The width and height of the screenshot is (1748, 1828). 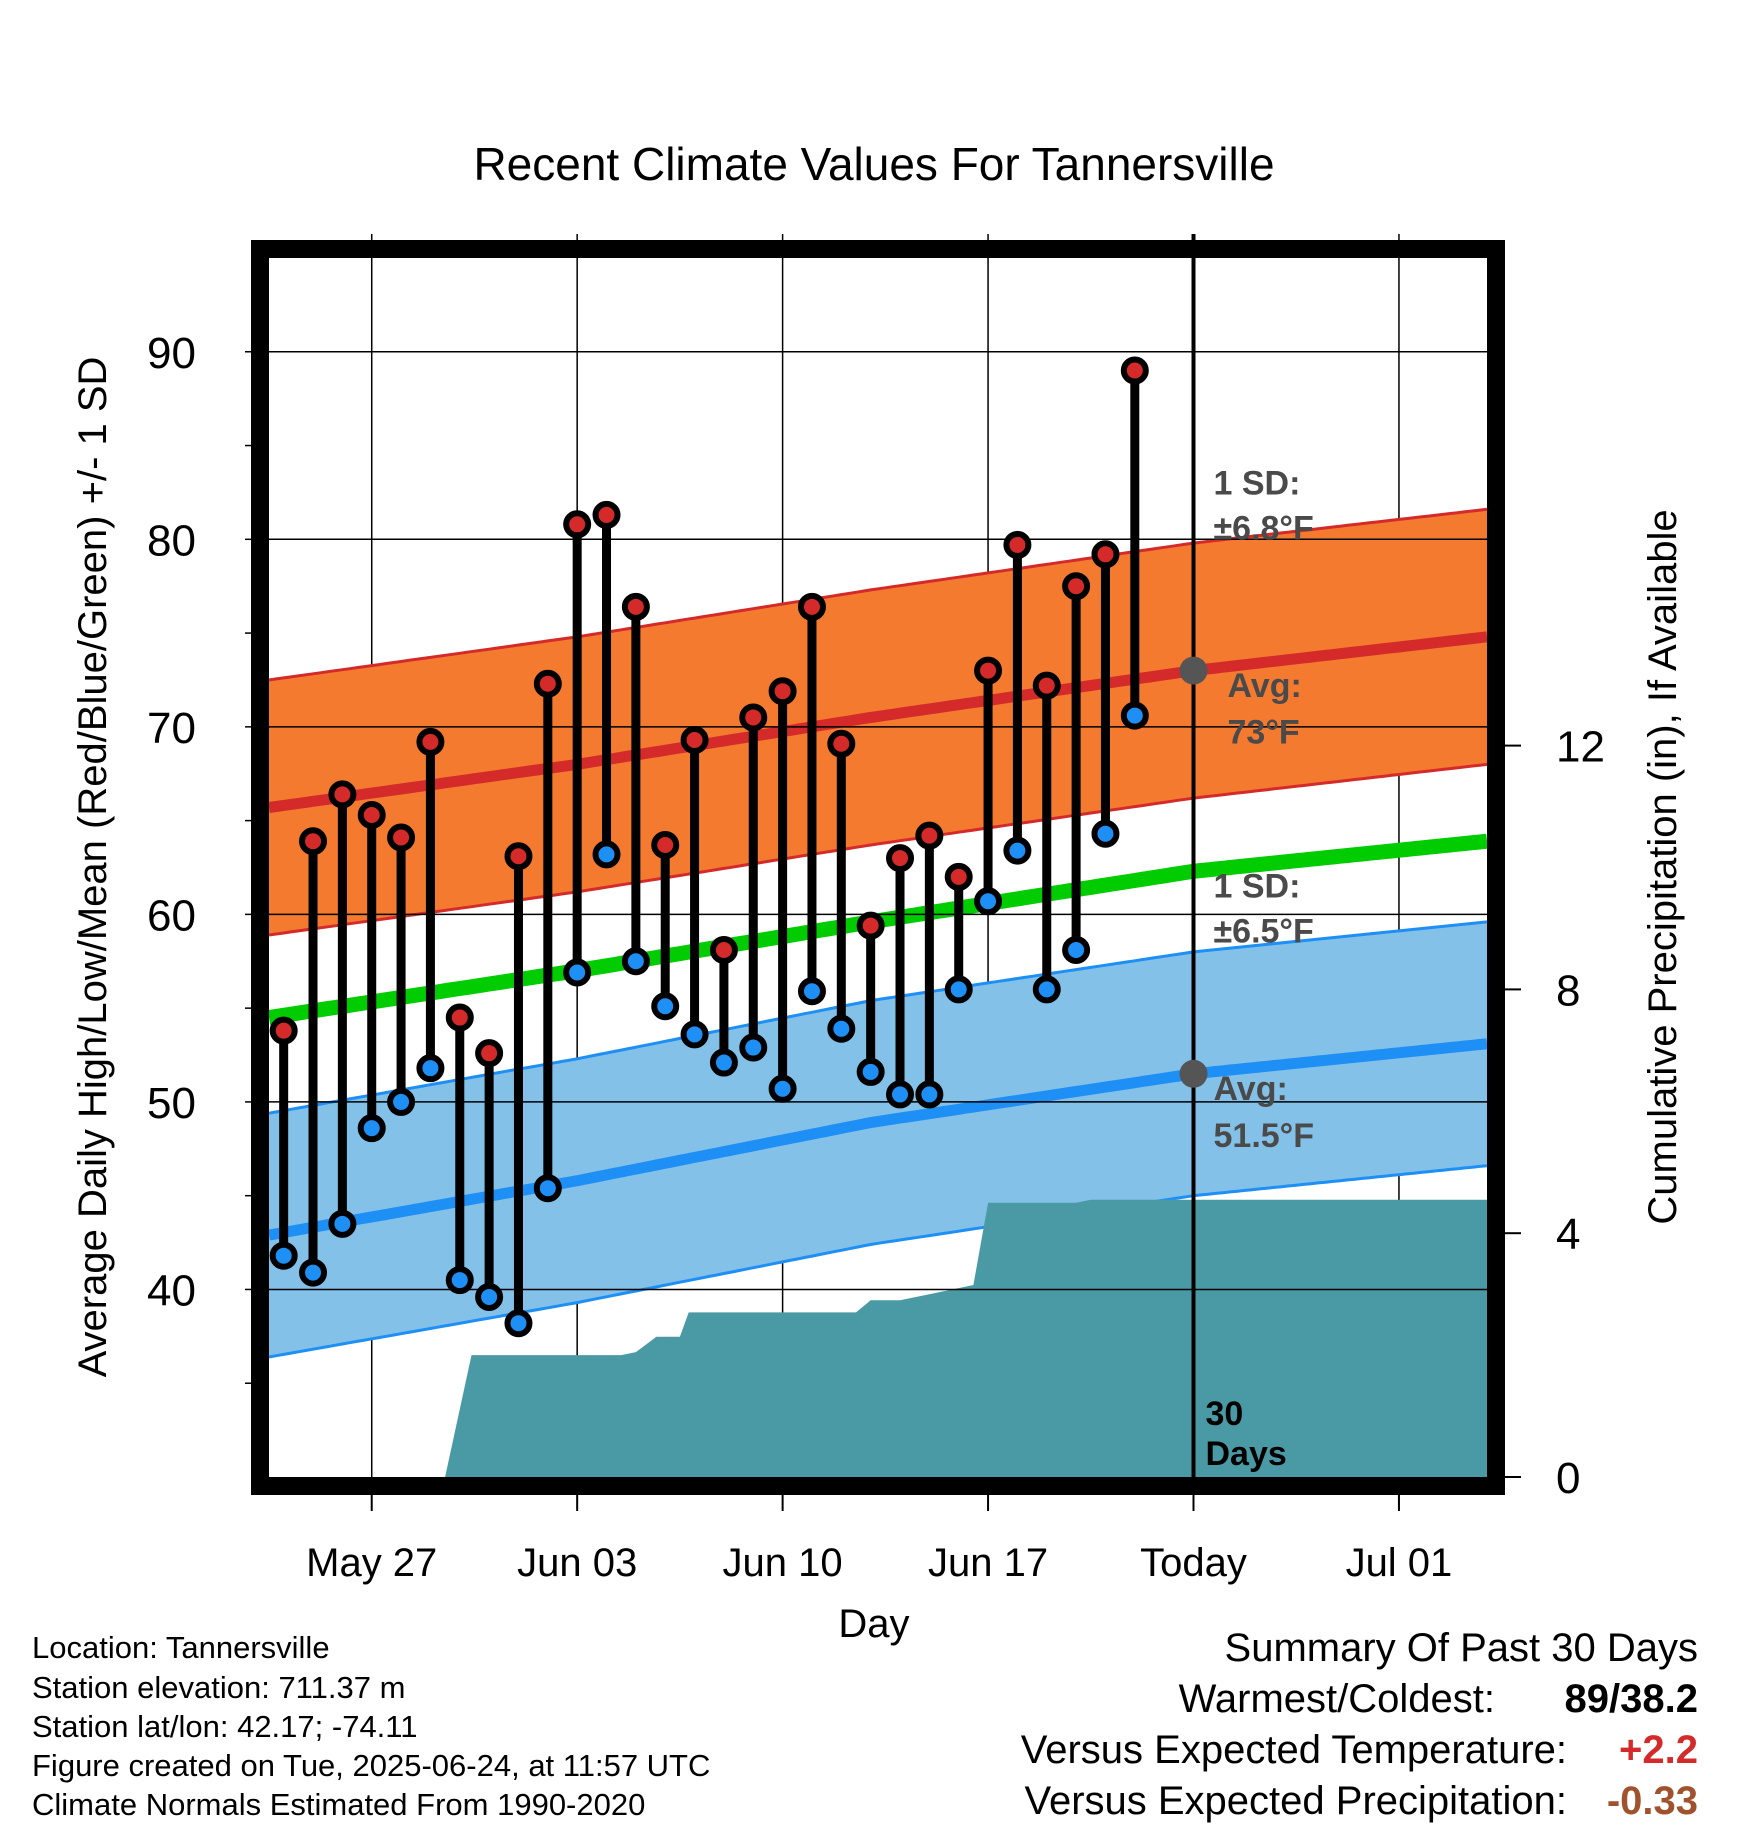 What do you see at coordinates (1461, 1648) in the screenshot?
I see `summary-title: Summary Of Past 30 Days` at bounding box center [1461, 1648].